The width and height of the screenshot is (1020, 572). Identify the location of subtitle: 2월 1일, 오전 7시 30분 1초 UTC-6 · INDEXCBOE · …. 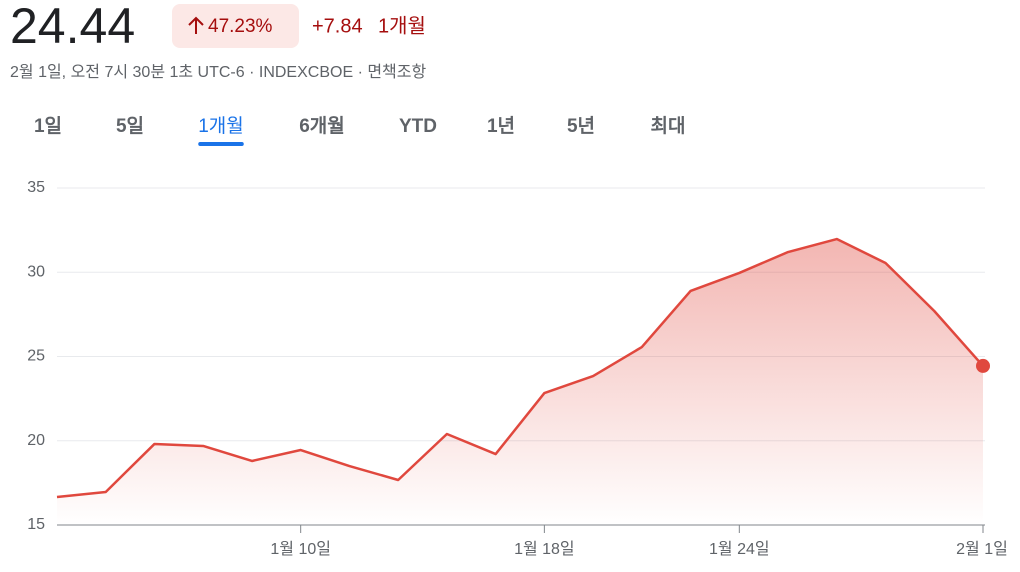
(218, 72).